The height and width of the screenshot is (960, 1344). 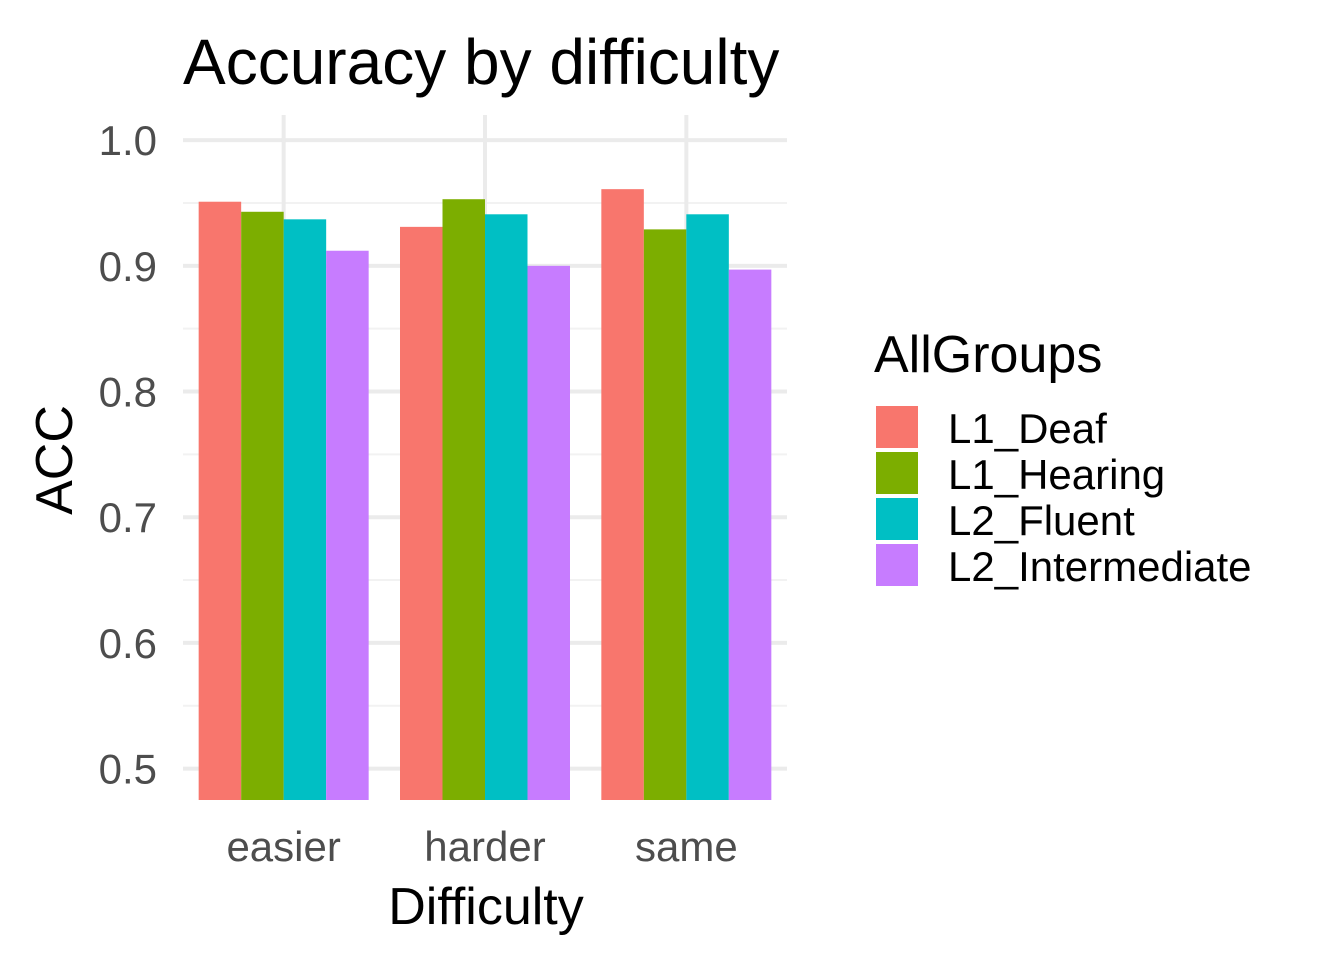 What do you see at coordinates (988, 355) in the screenshot?
I see `legend-title: AllGroups` at bounding box center [988, 355].